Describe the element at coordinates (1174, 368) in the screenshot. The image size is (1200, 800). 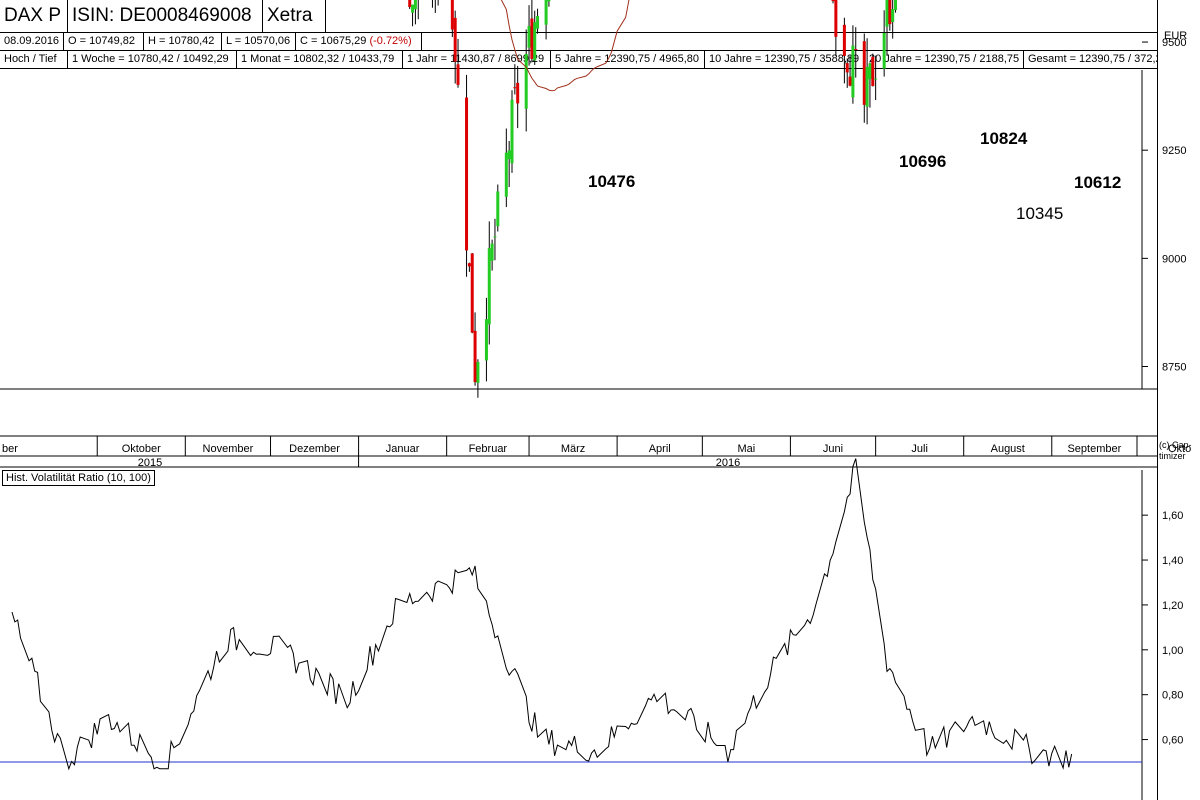
I see `price-tick-label: 8750` at that location.